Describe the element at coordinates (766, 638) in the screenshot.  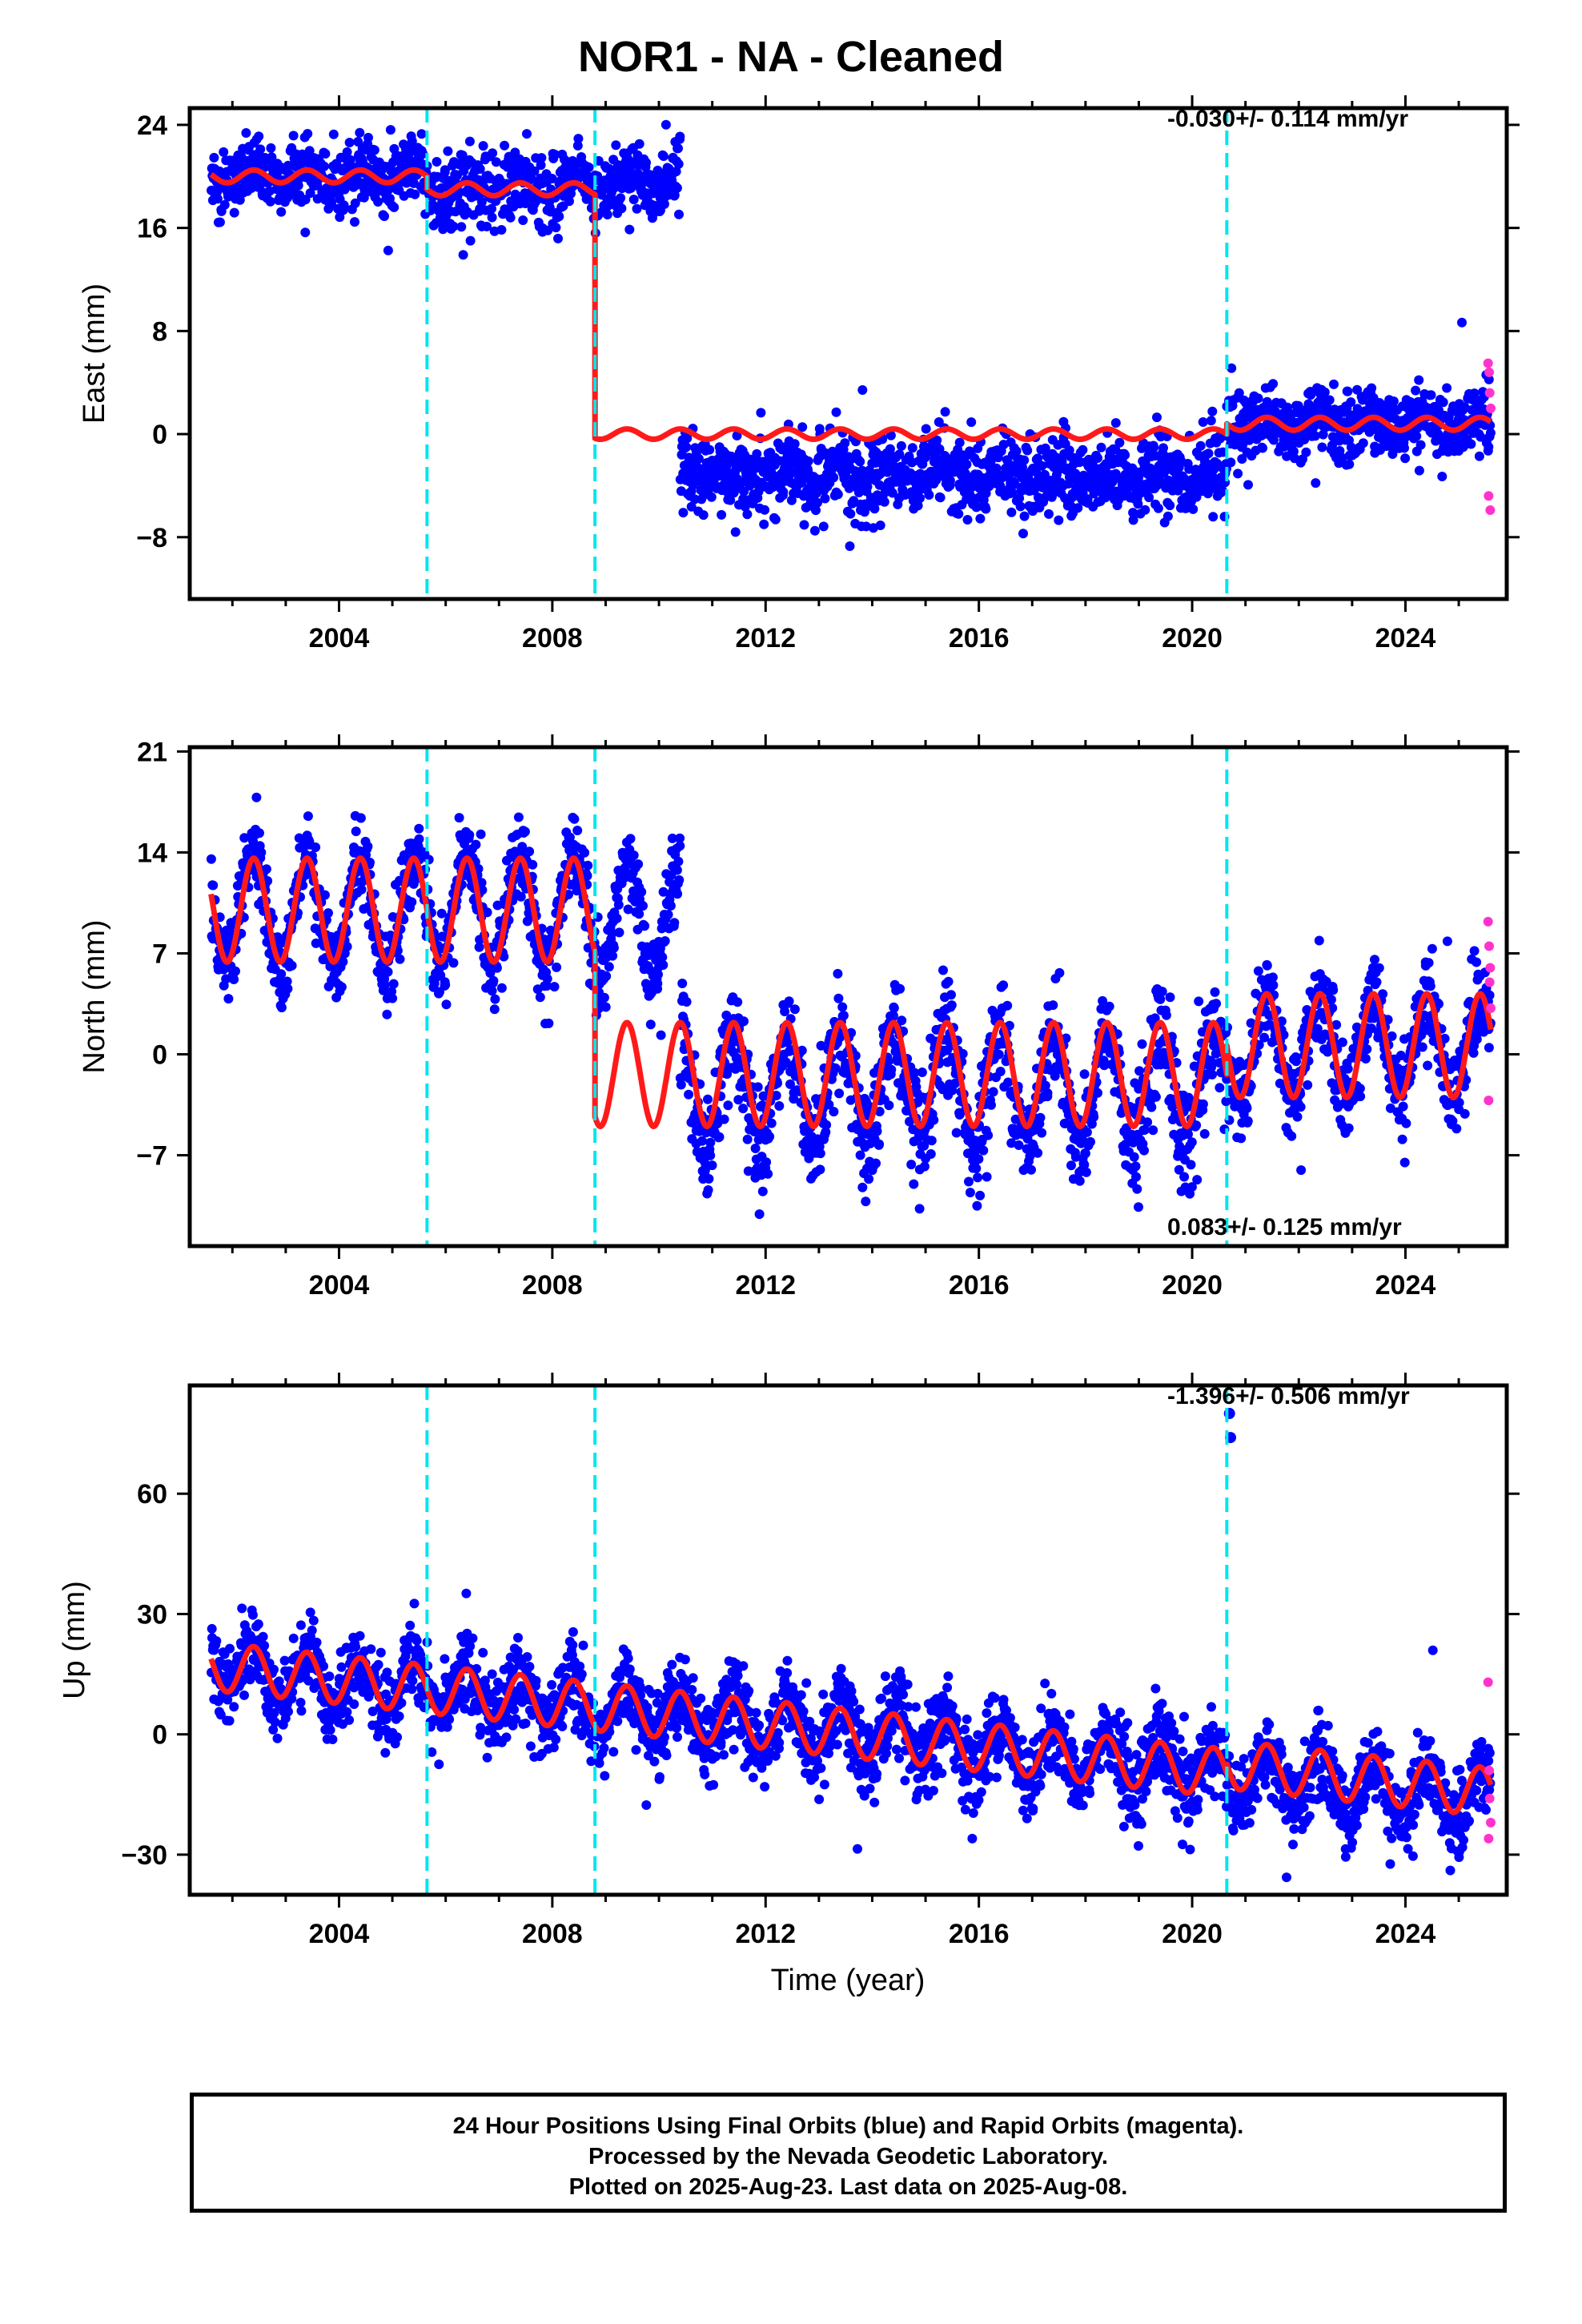
I see `x-tick-label: 2012` at that location.